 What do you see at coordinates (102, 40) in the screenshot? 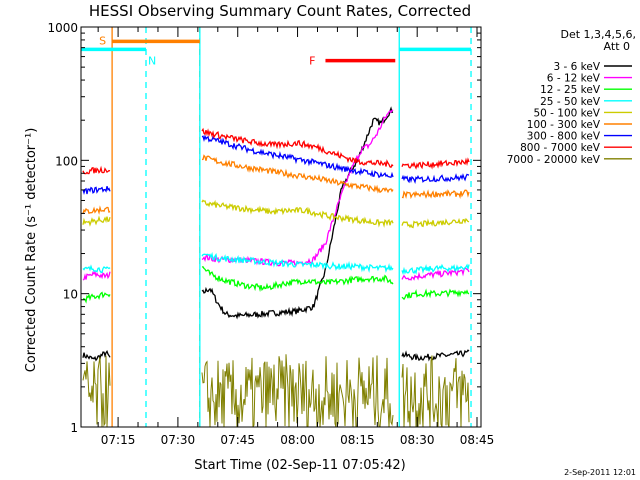
I see `state-bar-label-0: S` at bounding box center [102, 40].